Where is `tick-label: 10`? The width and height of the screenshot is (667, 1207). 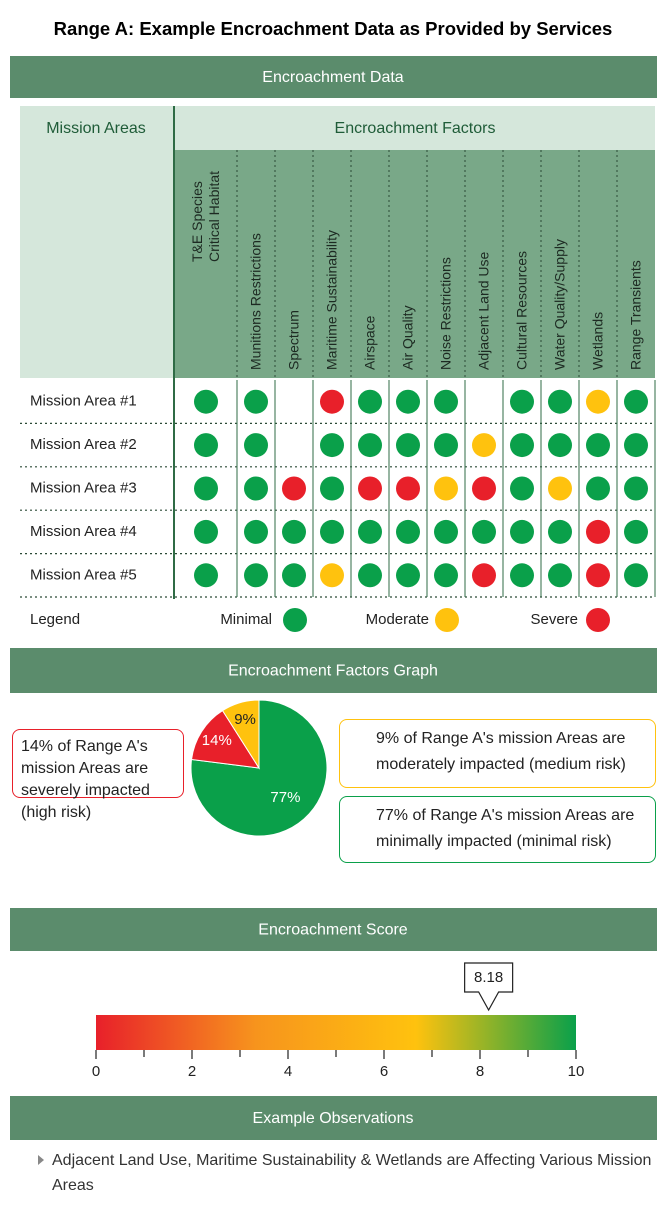
tick-label: 10 is located at coordinates (576, 1071).